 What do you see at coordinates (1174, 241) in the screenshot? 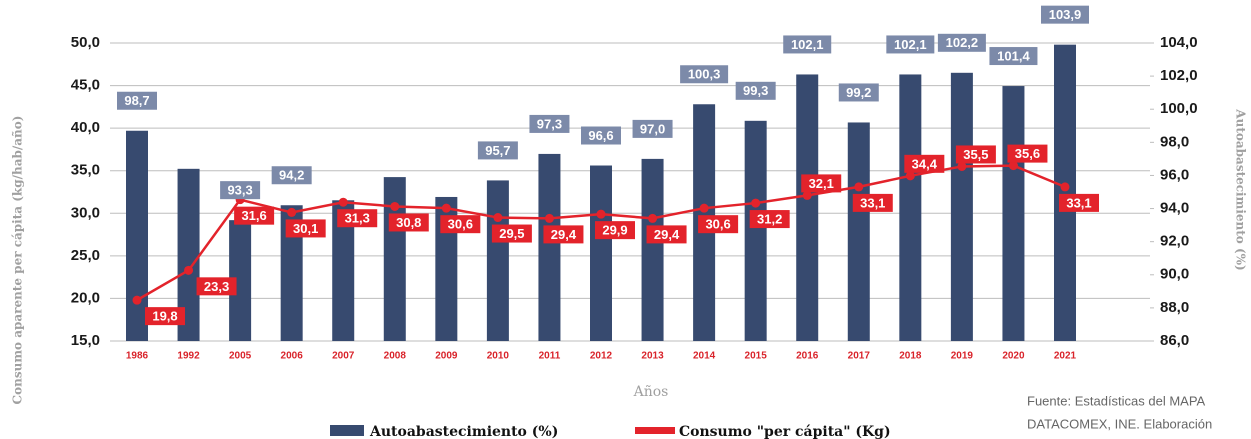
I see `y2-tick-label: 92,0` at bounding box center [1174, 241].